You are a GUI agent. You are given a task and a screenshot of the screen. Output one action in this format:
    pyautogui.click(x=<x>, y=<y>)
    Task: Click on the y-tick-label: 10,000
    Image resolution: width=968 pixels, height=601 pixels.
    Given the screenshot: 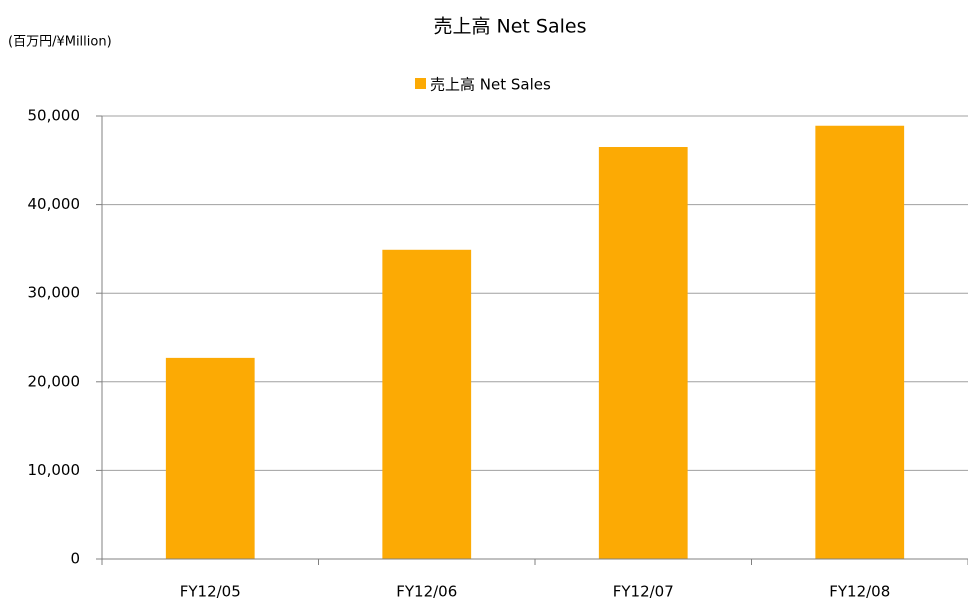 What is the action you would take?
    pyautogui.click(x=54, y=470)
    